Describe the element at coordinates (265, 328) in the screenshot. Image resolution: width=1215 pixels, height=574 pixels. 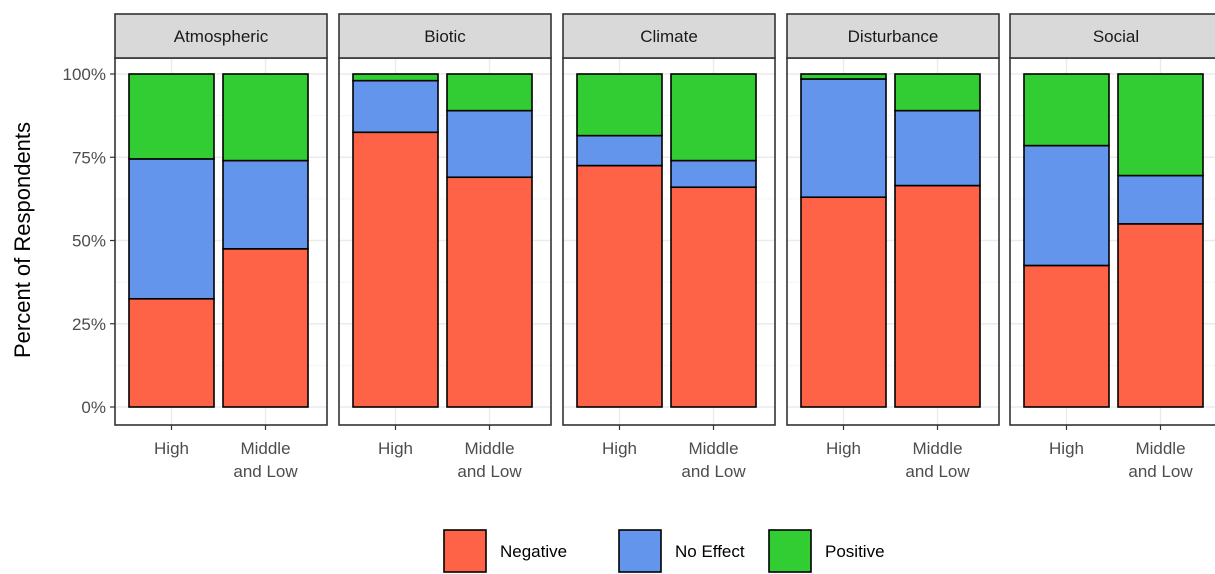
I see `bar-atmospheric-middle-and-low-negative` at that location.